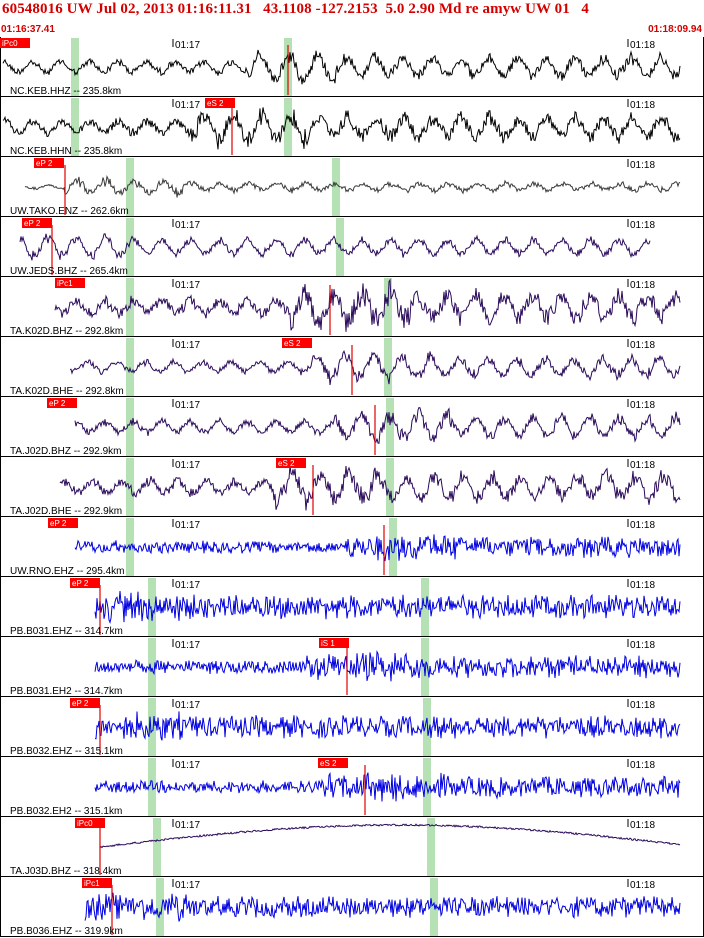 This screenshot has width=704, height=938. Describe the element at coordinates (328, 643) in the screenshot. I see `phase-pick-label: iS 1` at that location.